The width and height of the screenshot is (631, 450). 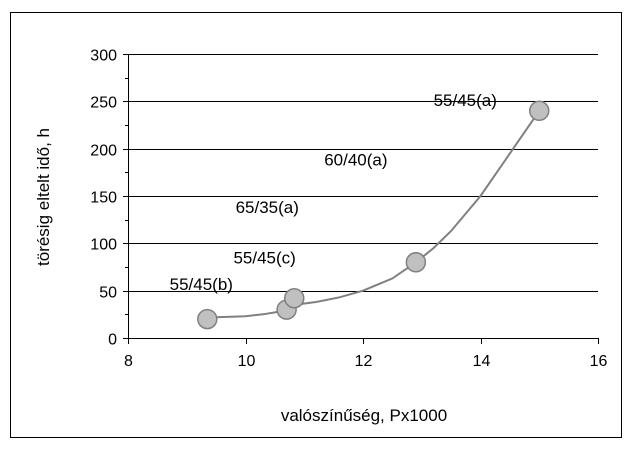 I want to click on x-tick-label-14: 14, so click(x=482, y=361).